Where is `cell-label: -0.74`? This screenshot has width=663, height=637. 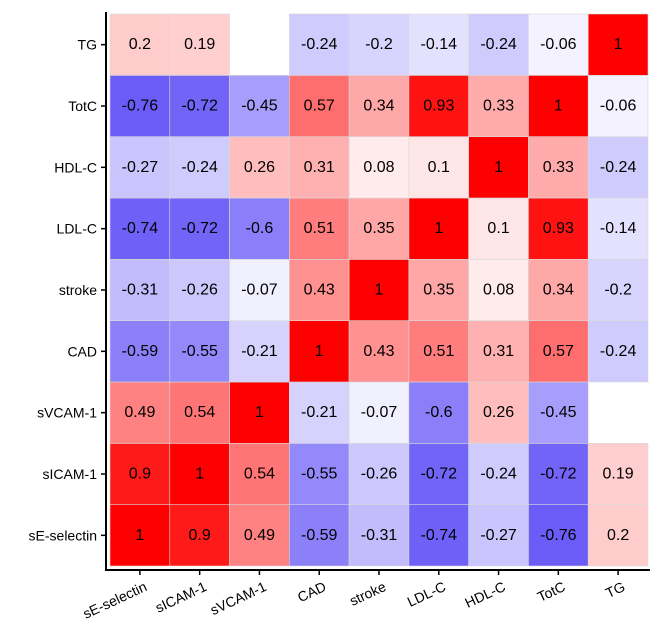 cell-label: -0.74 is located at coordinates (439, 535).